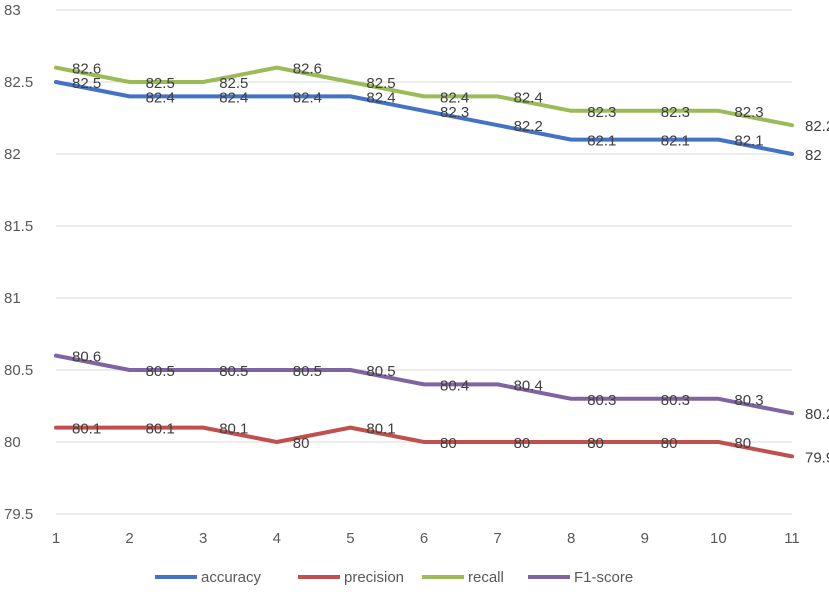 Image resolution: width=829 pixels, height=595 pixels. Describe the element at coordinates (792, 538) in the screenshot. I see `x-tick-label: 11` at that location.